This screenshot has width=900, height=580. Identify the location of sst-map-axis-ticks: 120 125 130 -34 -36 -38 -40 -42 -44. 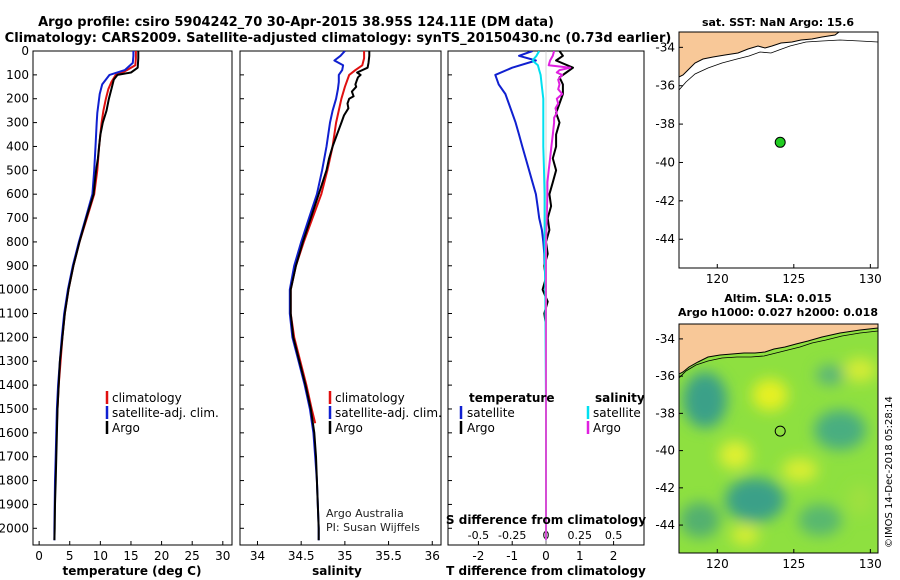
(768, 163).